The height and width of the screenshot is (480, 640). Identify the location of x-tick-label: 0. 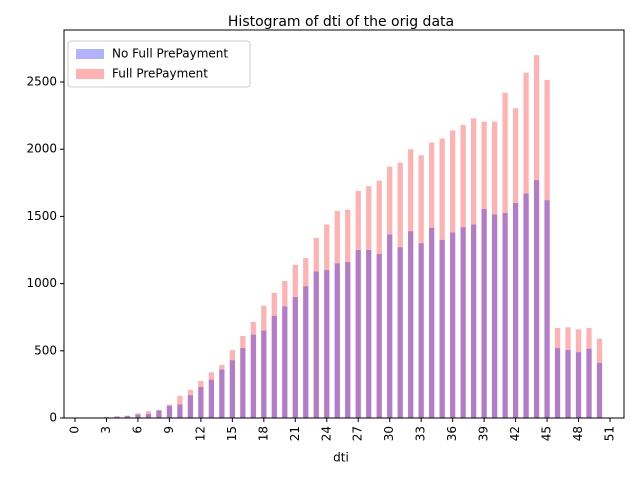
(75, 430).